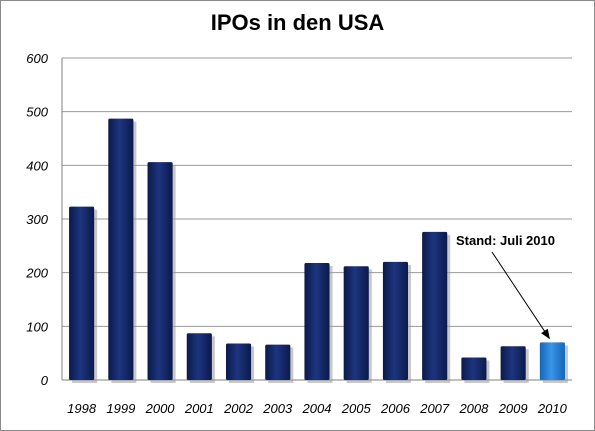  Describe the element at coordinates (238, 361) in the screenshot. I see `bar-2002` at that location.